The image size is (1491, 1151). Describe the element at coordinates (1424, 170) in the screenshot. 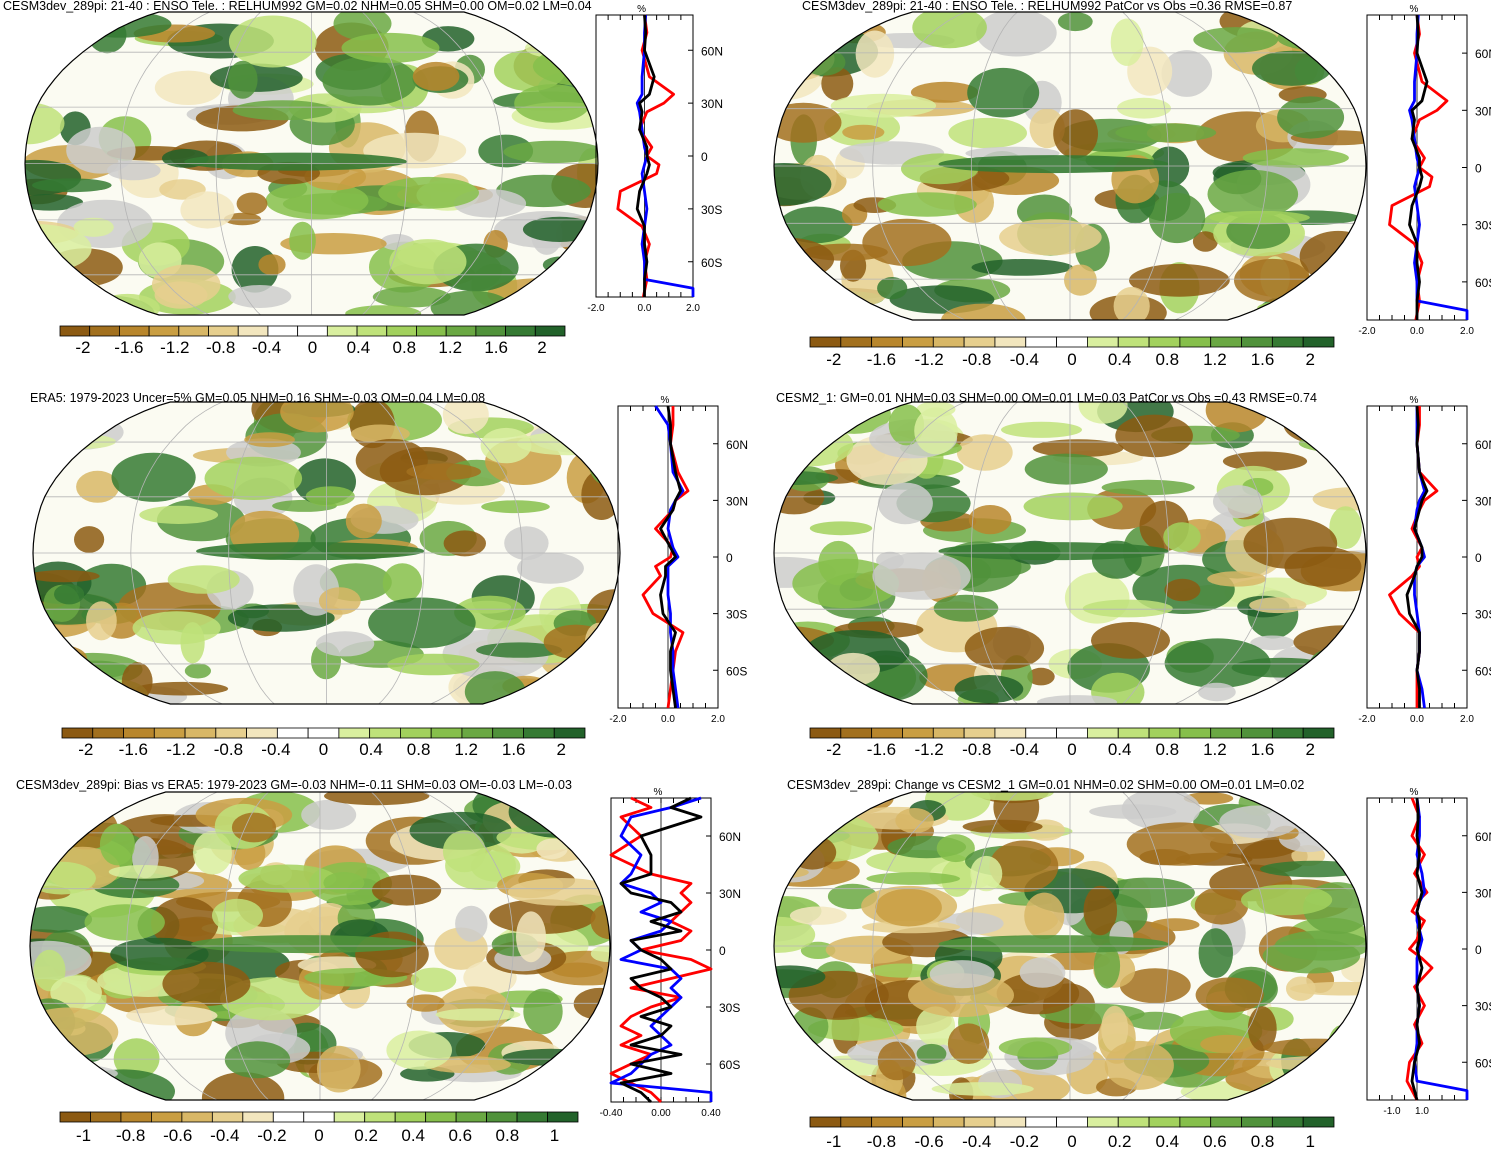

I see `zonal-profile: % -2.0 0.0 2.0 60N 30N 0 30S 60S` at that location.